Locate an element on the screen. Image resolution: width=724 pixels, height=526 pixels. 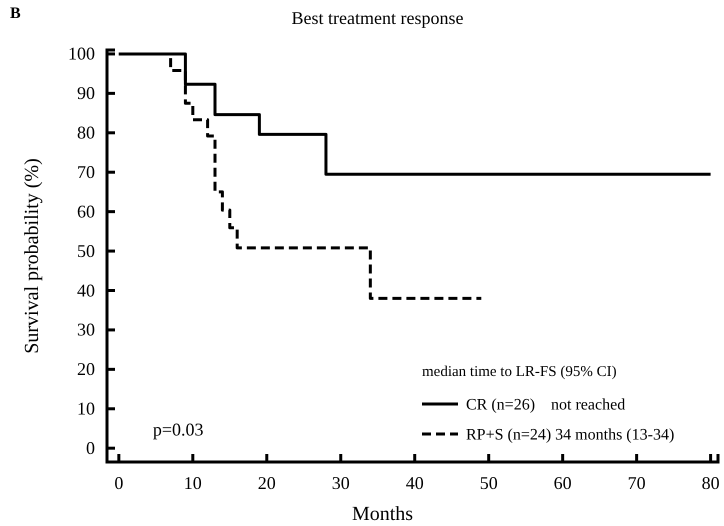
x-tick-label: 60 is located at coordinates (563, 482).